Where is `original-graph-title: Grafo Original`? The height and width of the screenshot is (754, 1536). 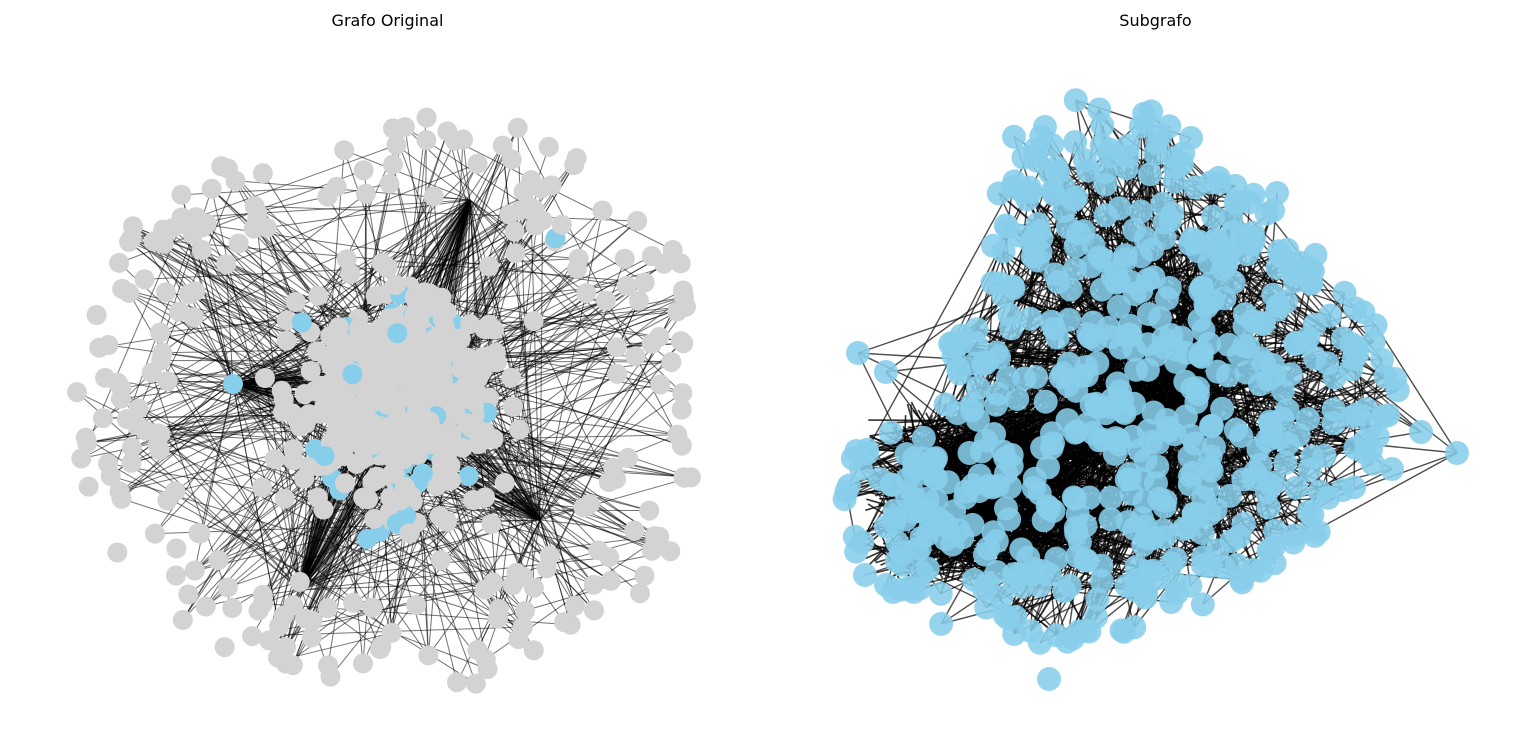 original-graph-title: Grafo Original is located at coordinates (387, 20).